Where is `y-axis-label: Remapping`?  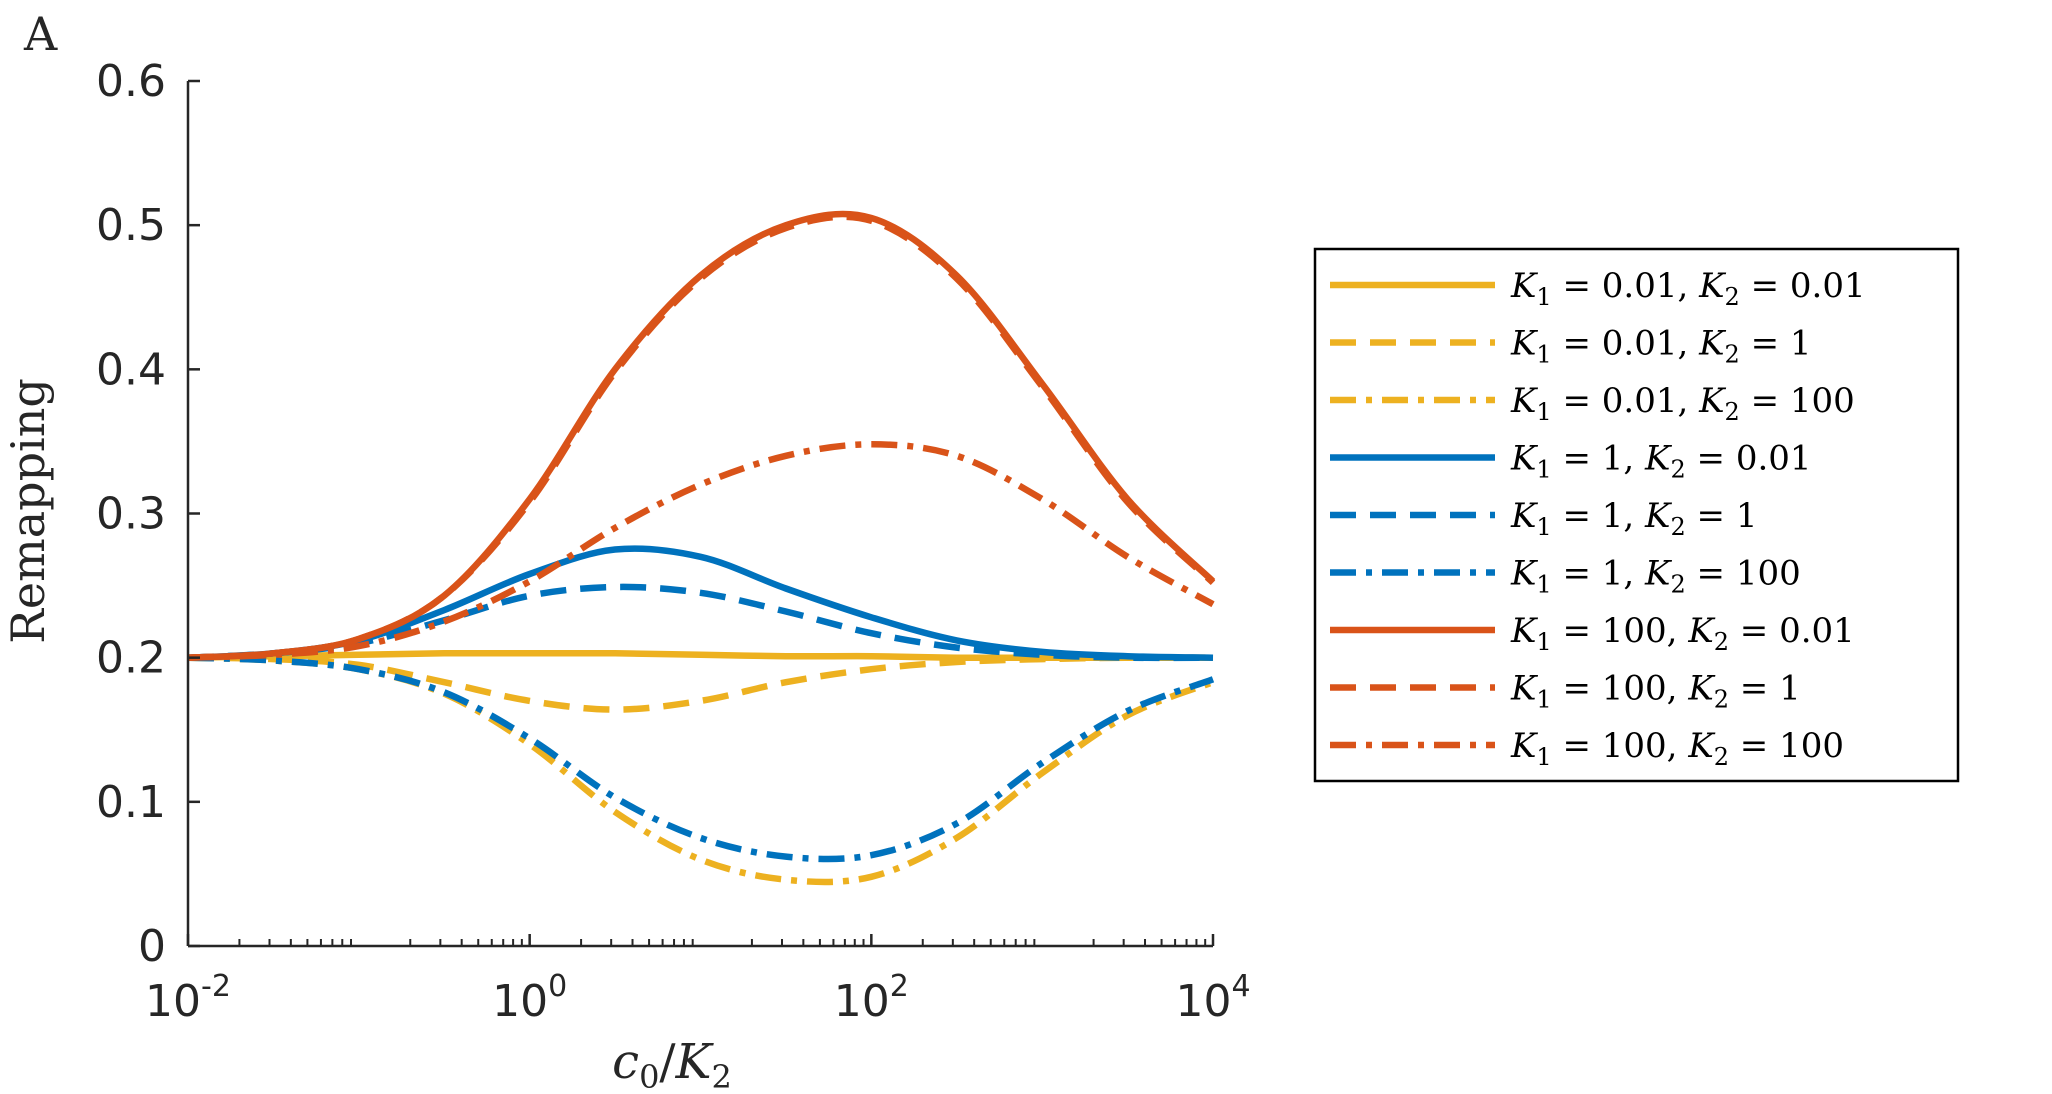 y-axis-label: Remapping is located at coordinates (28, 511).